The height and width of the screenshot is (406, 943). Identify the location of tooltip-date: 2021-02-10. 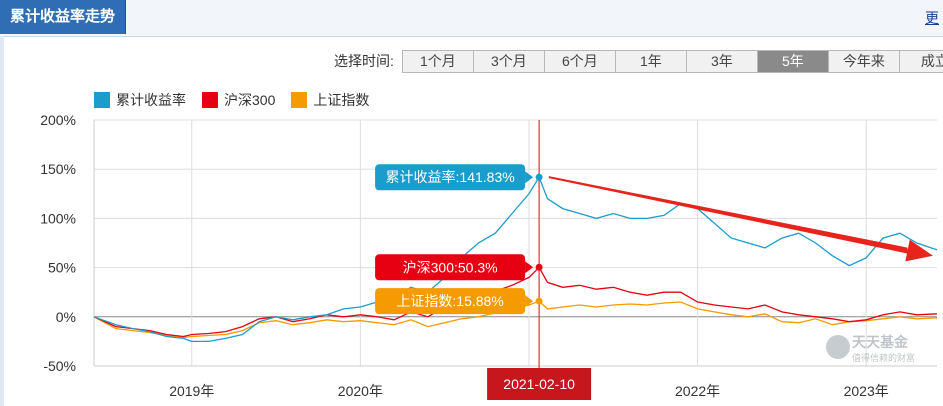
(539, 384).